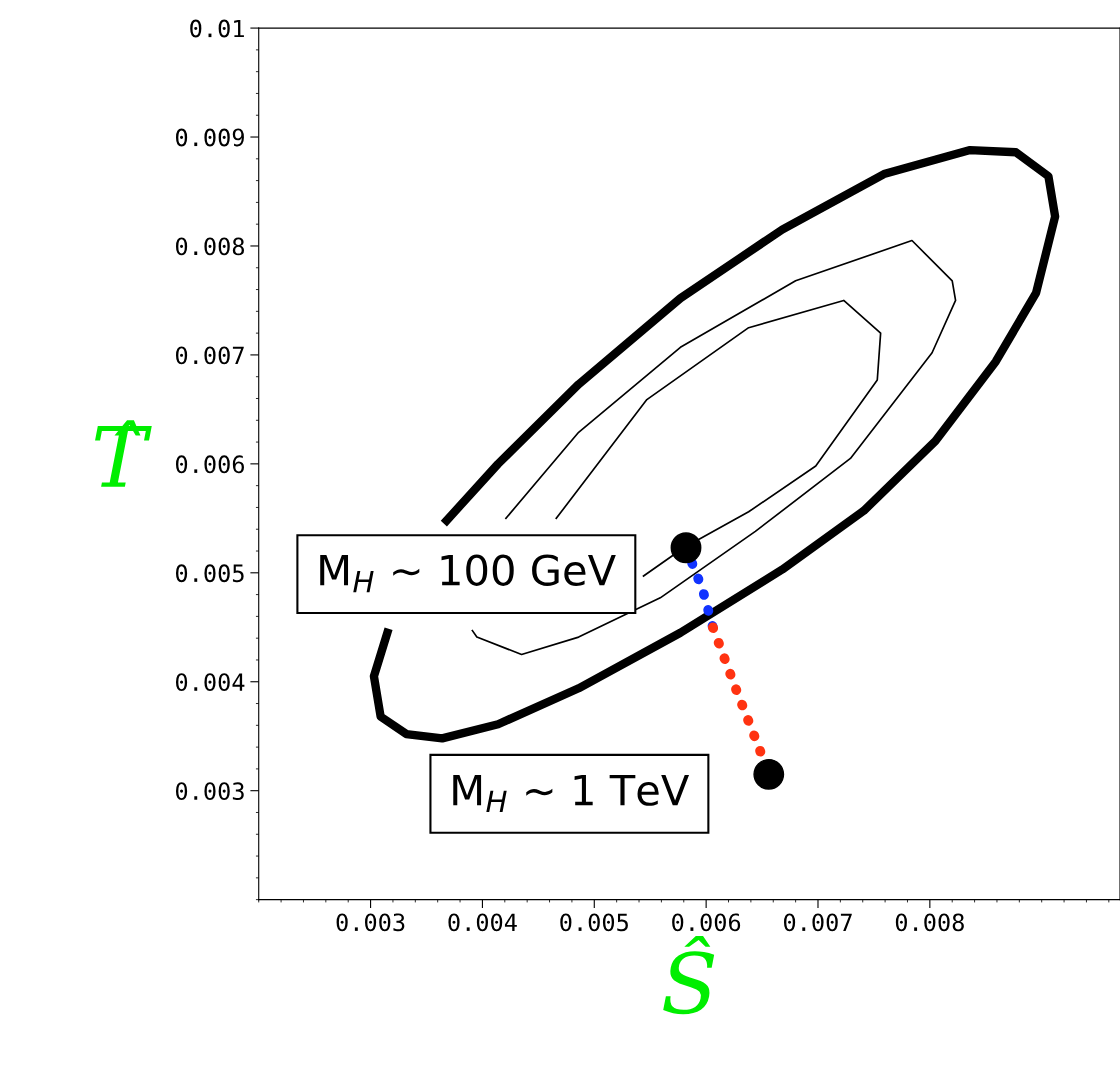 This screenshot has width=1120, height=1080. I want to click on y-tick-label: 0.006, so click(209, 464).